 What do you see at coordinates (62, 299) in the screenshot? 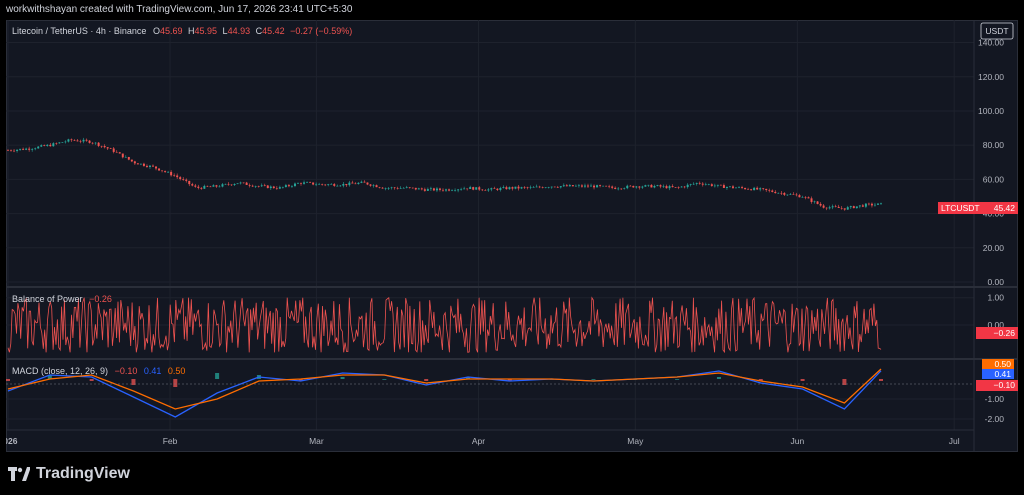
I see `bop-legend: Balance of Power −0.26` at bounding box center [62, 299].